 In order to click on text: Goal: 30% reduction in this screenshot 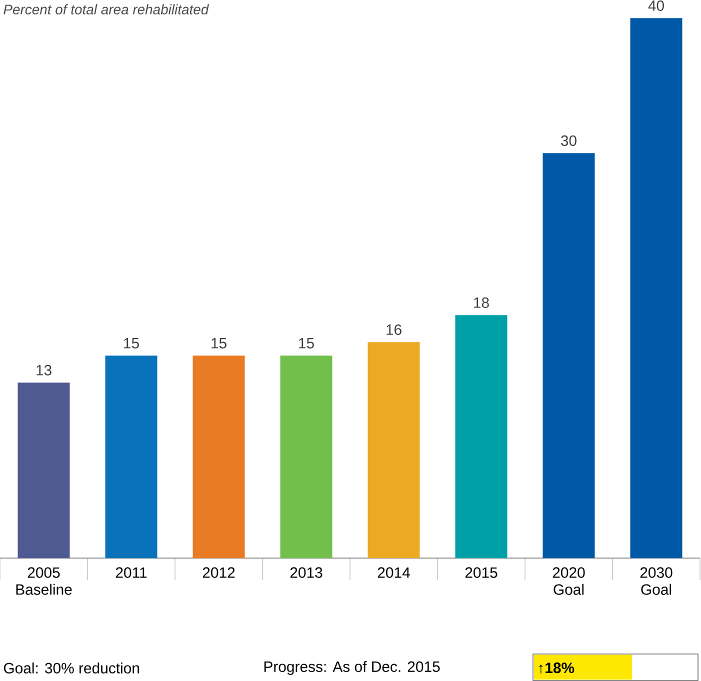, I will do `click(72, 668)`.